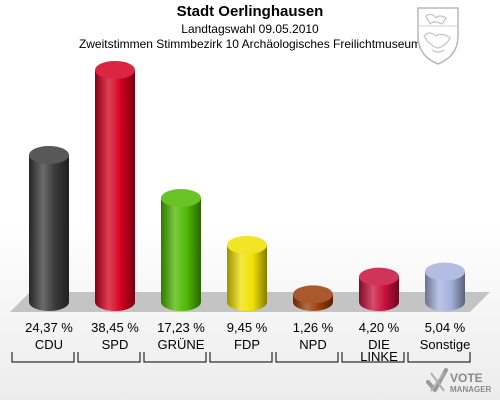 The image size is (500, 400). What do you see at coordinates (471, 389) in the screenshot?
I see `logo-text-manager: MANAGER` at bounding box center [471, 389].